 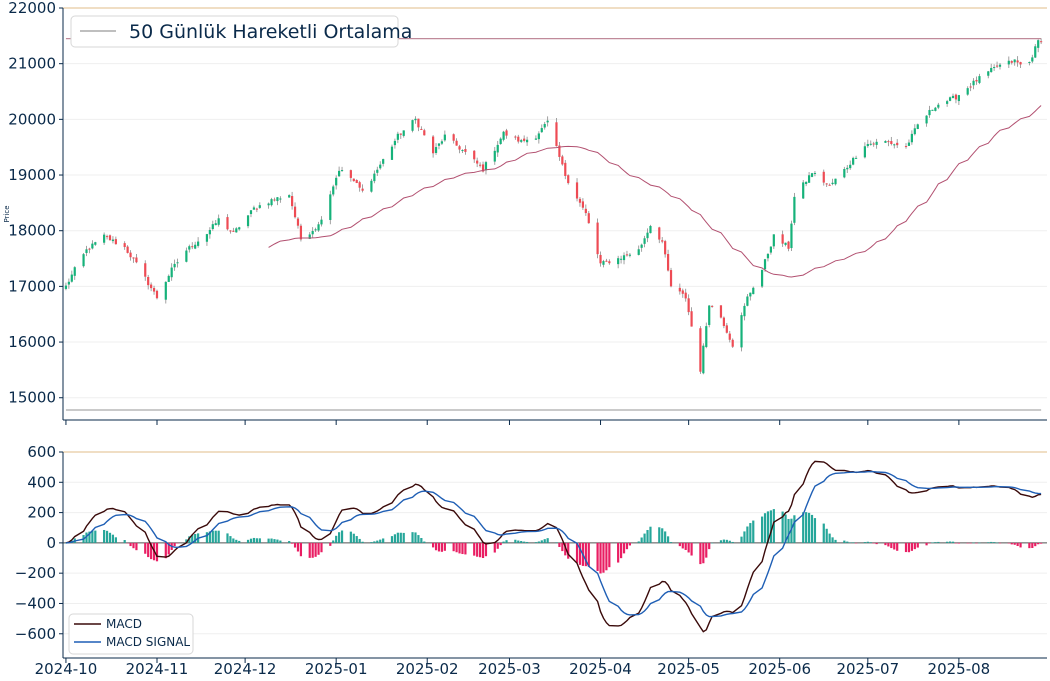 What do you see at coordinates (66, 669) in the screenshot?
I see `x-tick-label: 2024-10` at bounding box center [66, 669].